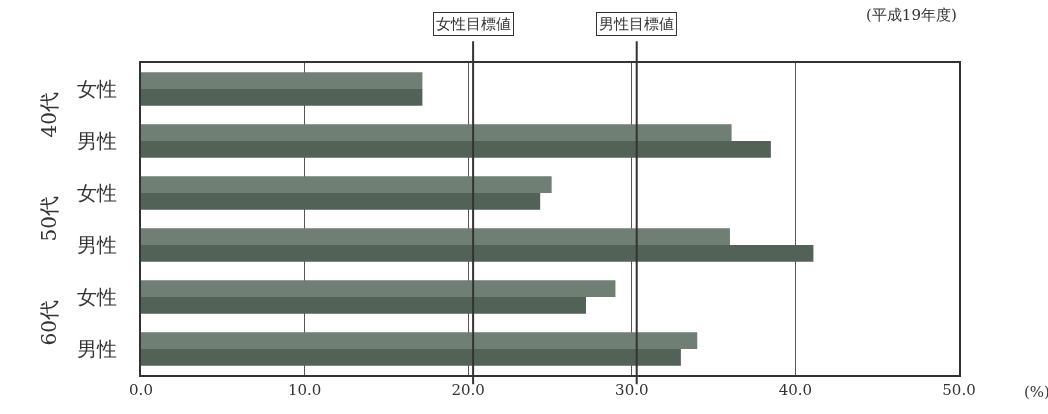 This screenshot has width=1048, height=414. I want to click on ref-line-label: 女性目標値, so click(473, 24).